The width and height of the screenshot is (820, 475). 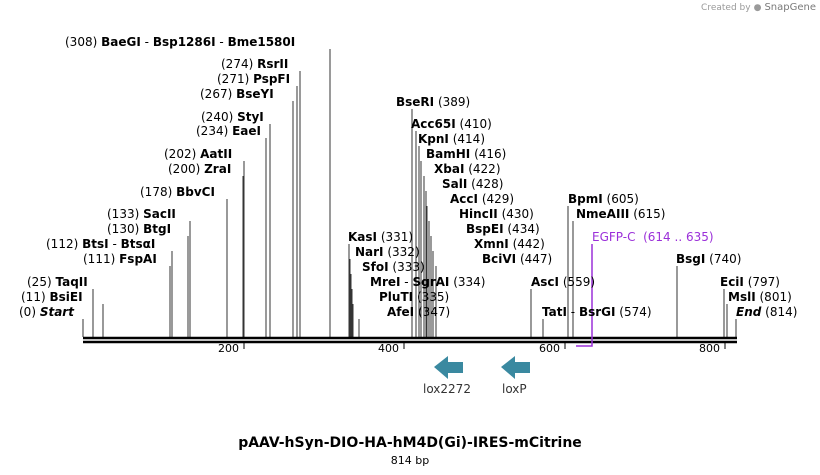 I want to click on plasmid-length: 814 bp, so click(x=410, y=460).